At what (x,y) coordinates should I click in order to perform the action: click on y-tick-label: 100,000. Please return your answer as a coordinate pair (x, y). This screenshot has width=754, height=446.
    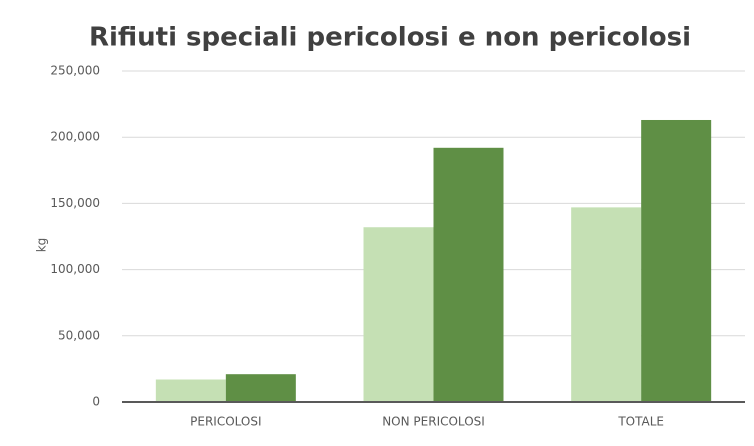
    Looking at the image, I should click on (75, 269).